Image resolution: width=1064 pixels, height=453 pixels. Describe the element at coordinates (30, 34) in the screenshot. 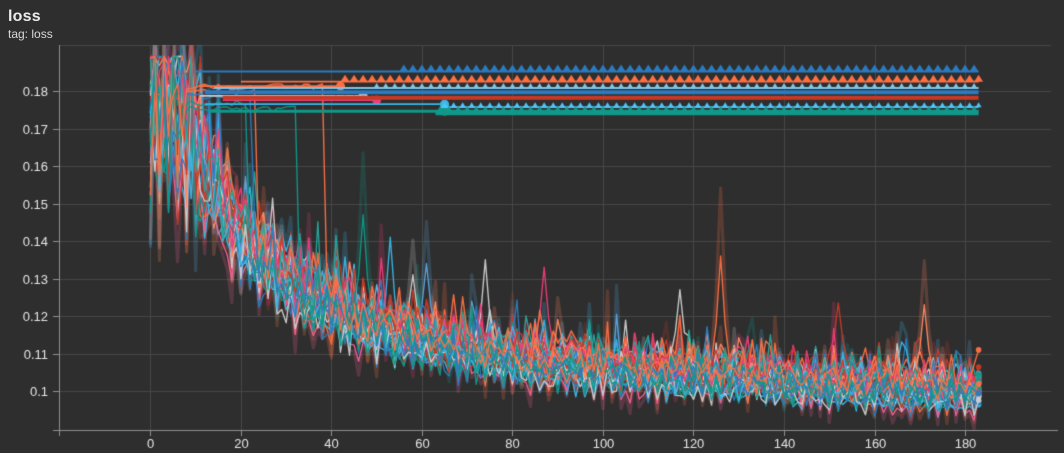

I see `chart-subtitle: tag: loss` at that location.